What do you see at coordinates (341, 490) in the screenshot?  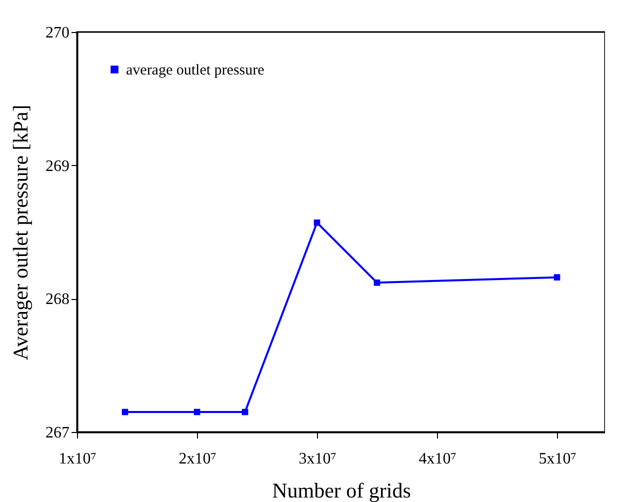 I see `x-axis-title: Number of grids` at bounding box center [341, 490].